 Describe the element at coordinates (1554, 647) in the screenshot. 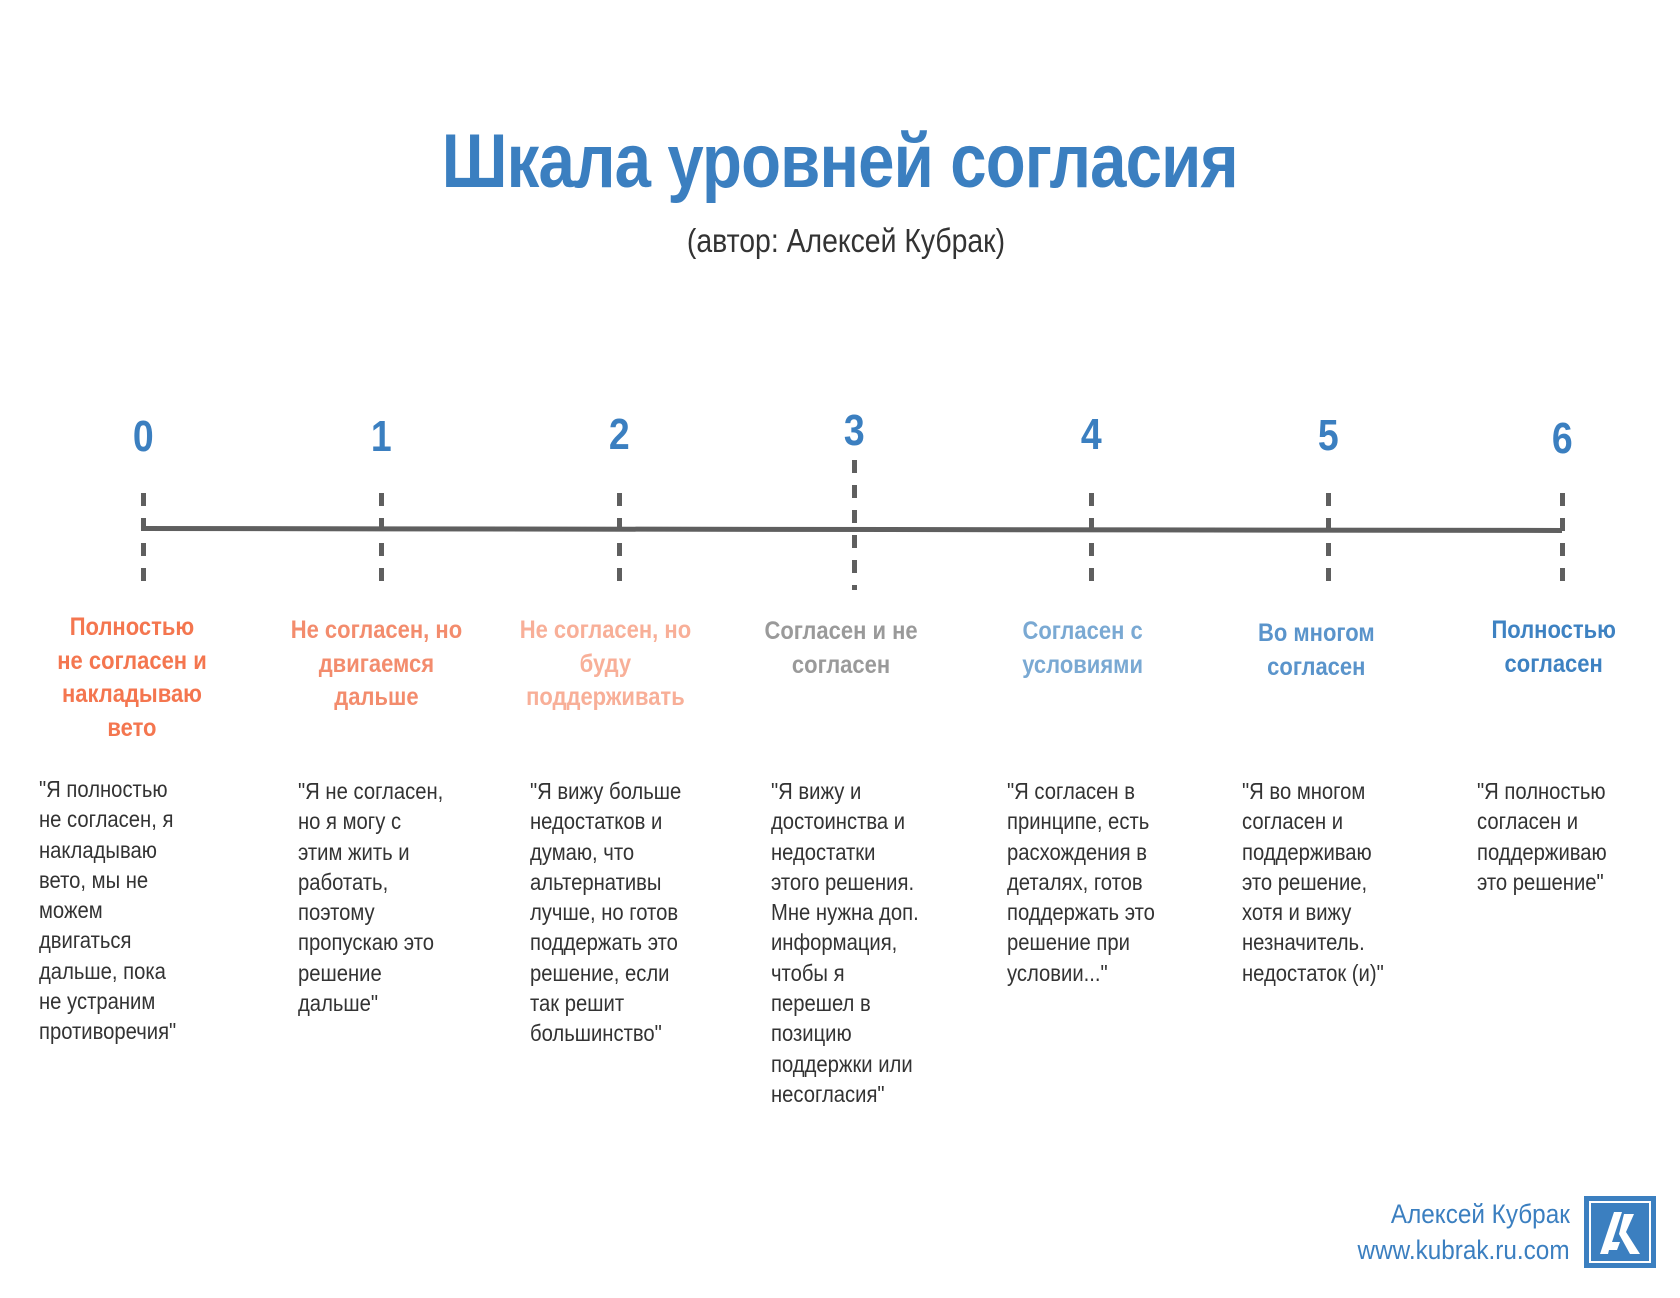

I see `level-label-6: Полностью согласен` at that location.